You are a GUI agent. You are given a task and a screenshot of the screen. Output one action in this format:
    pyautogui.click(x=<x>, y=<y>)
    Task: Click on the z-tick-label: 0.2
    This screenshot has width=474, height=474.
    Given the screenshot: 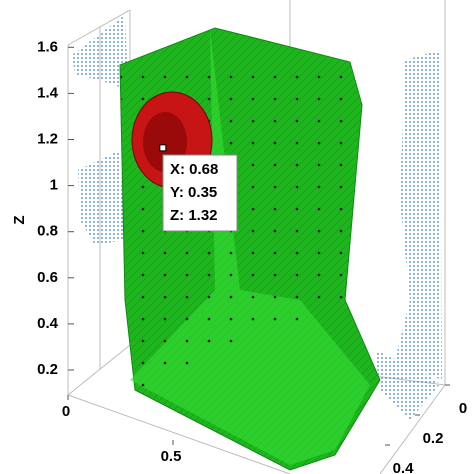 What is the action you would take?
    pyautogui.click(x=47, y=369)
    